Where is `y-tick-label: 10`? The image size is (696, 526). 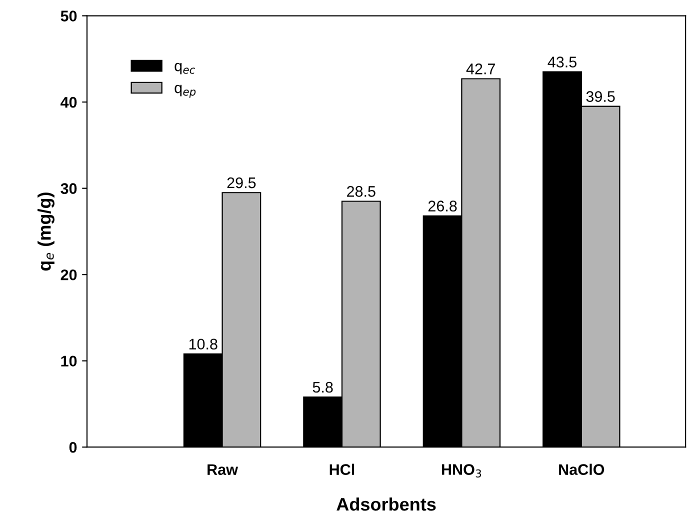 y-tick-label: 10 is located at coordinates (69, 361).